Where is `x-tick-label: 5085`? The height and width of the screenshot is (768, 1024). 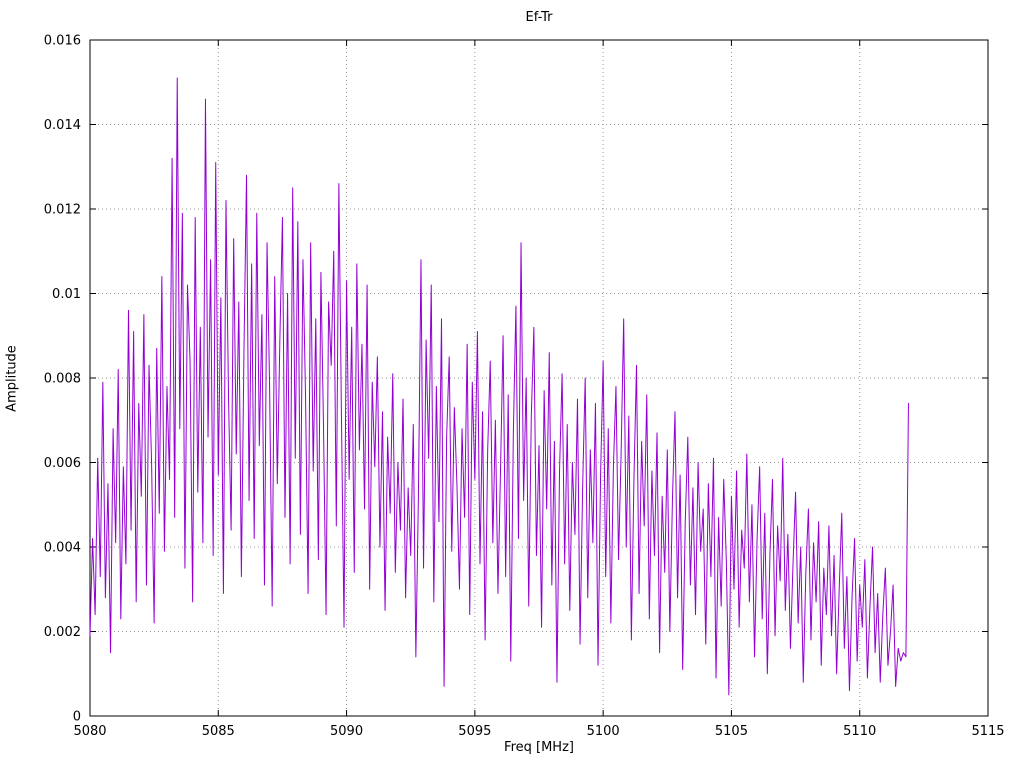
x-tick-label: 5085 is located at coordinates (218, 731).